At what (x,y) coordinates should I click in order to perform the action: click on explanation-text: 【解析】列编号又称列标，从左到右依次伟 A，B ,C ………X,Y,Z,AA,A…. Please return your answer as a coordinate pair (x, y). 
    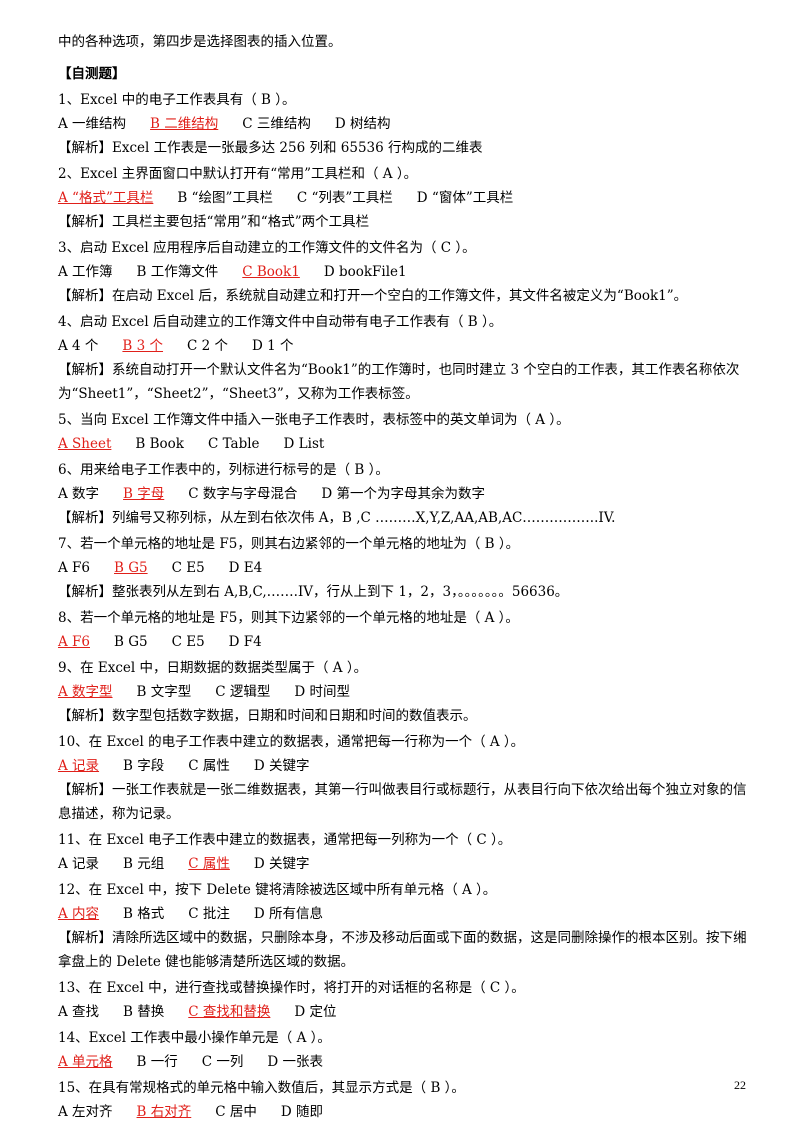
    Looking at the image, I should click on (337, 518).